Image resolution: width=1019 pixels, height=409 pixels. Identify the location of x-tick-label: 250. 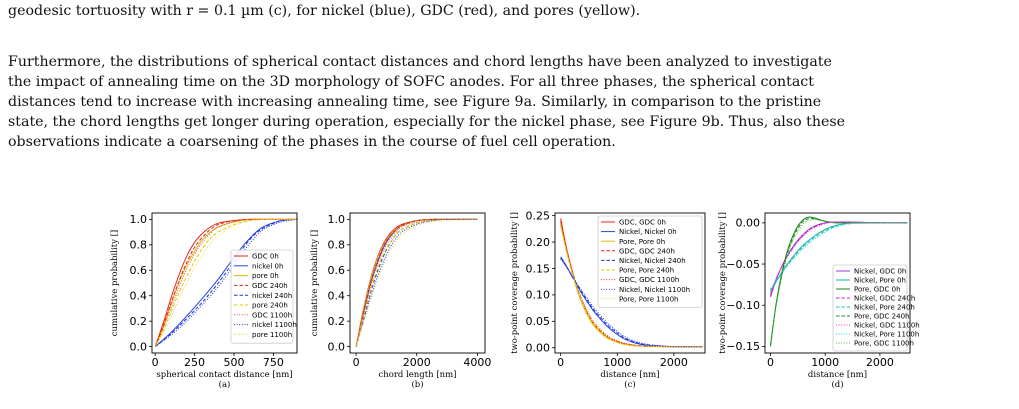
(194, 362).